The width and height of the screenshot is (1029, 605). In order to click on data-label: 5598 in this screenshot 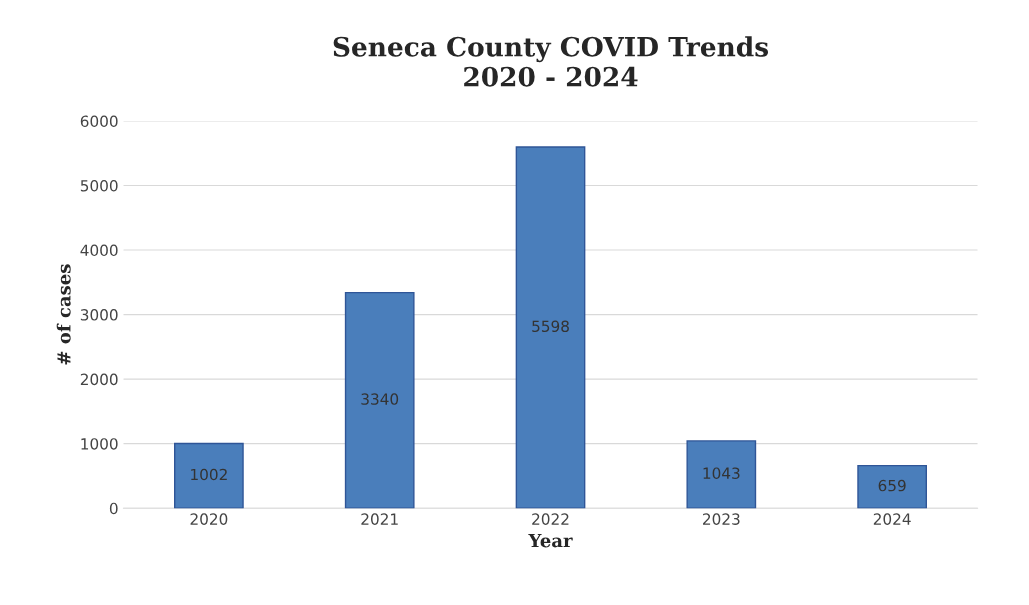, I will do `click(550, 326)`.